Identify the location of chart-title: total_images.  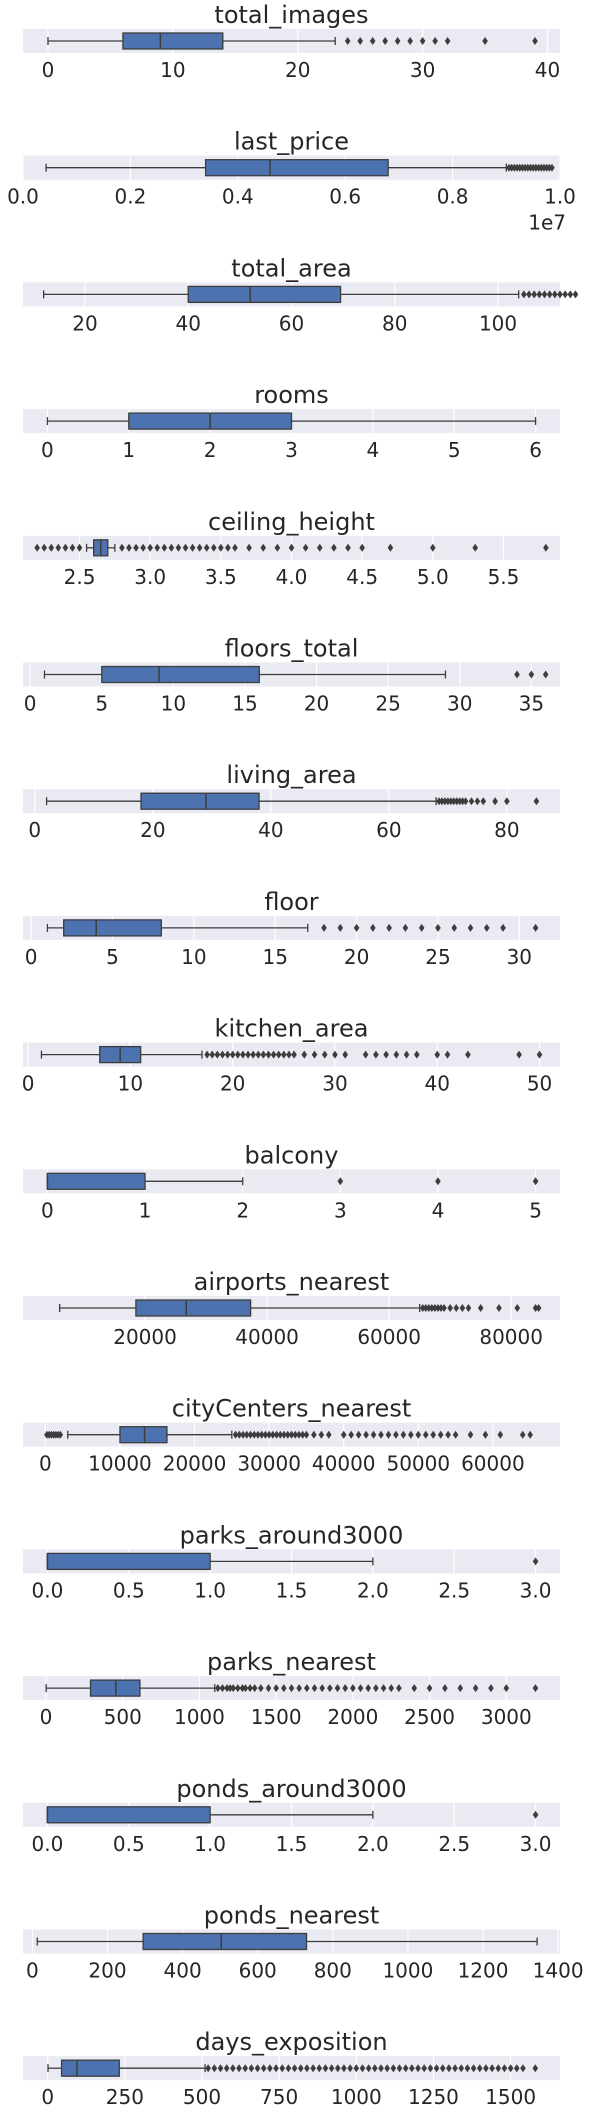
(291, 15).